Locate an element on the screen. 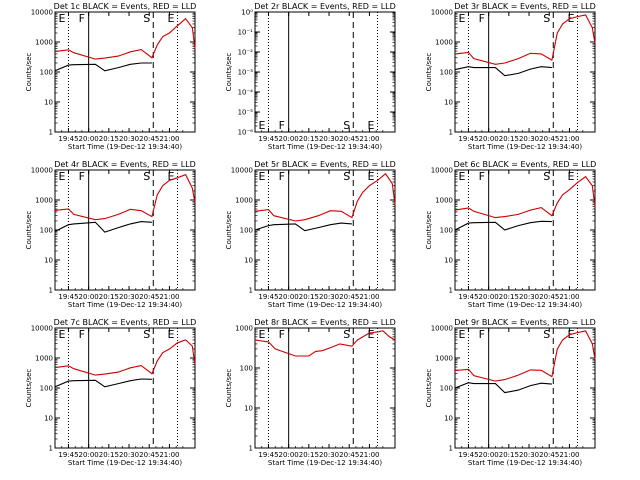 The height and width of the screenshot is (480, 640). panel-title: Det 5r BLACK = Events, RED = LLD is located at coordinates (325, 164).